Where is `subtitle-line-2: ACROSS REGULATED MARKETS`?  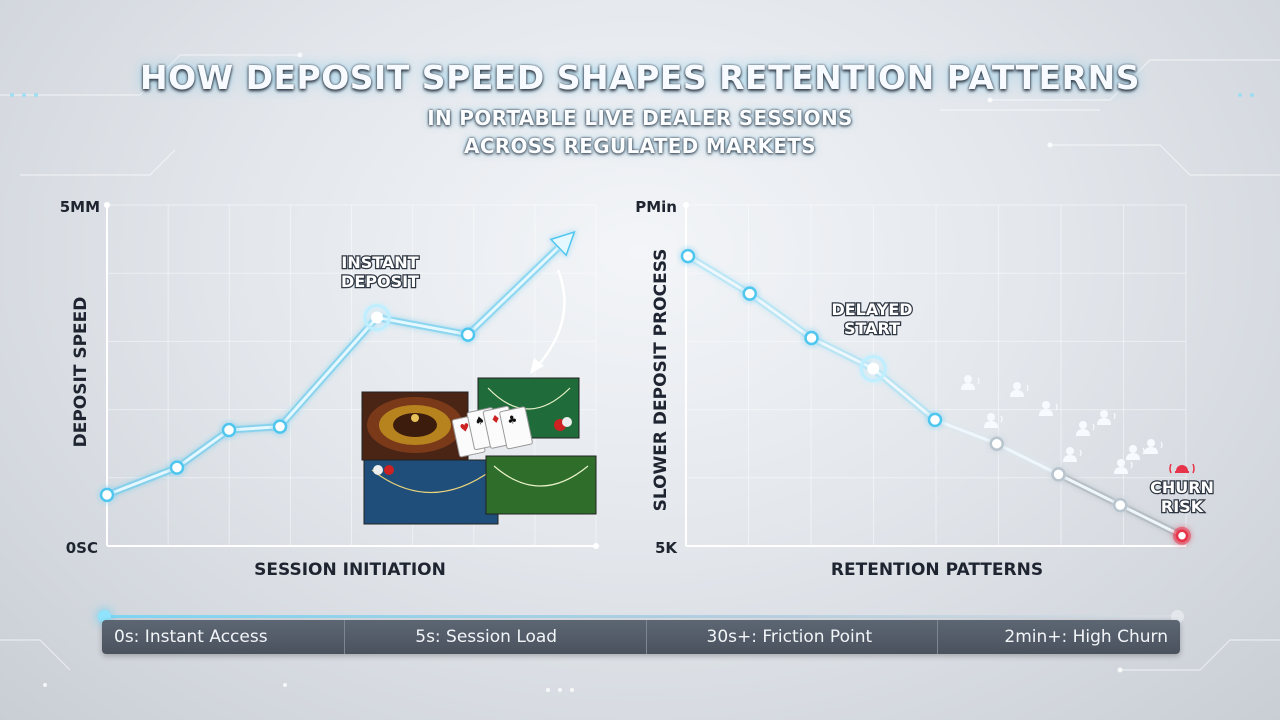
subtitle-line-2: ACROSS REGULATED MARKETS is located at coordinates (640, 146).